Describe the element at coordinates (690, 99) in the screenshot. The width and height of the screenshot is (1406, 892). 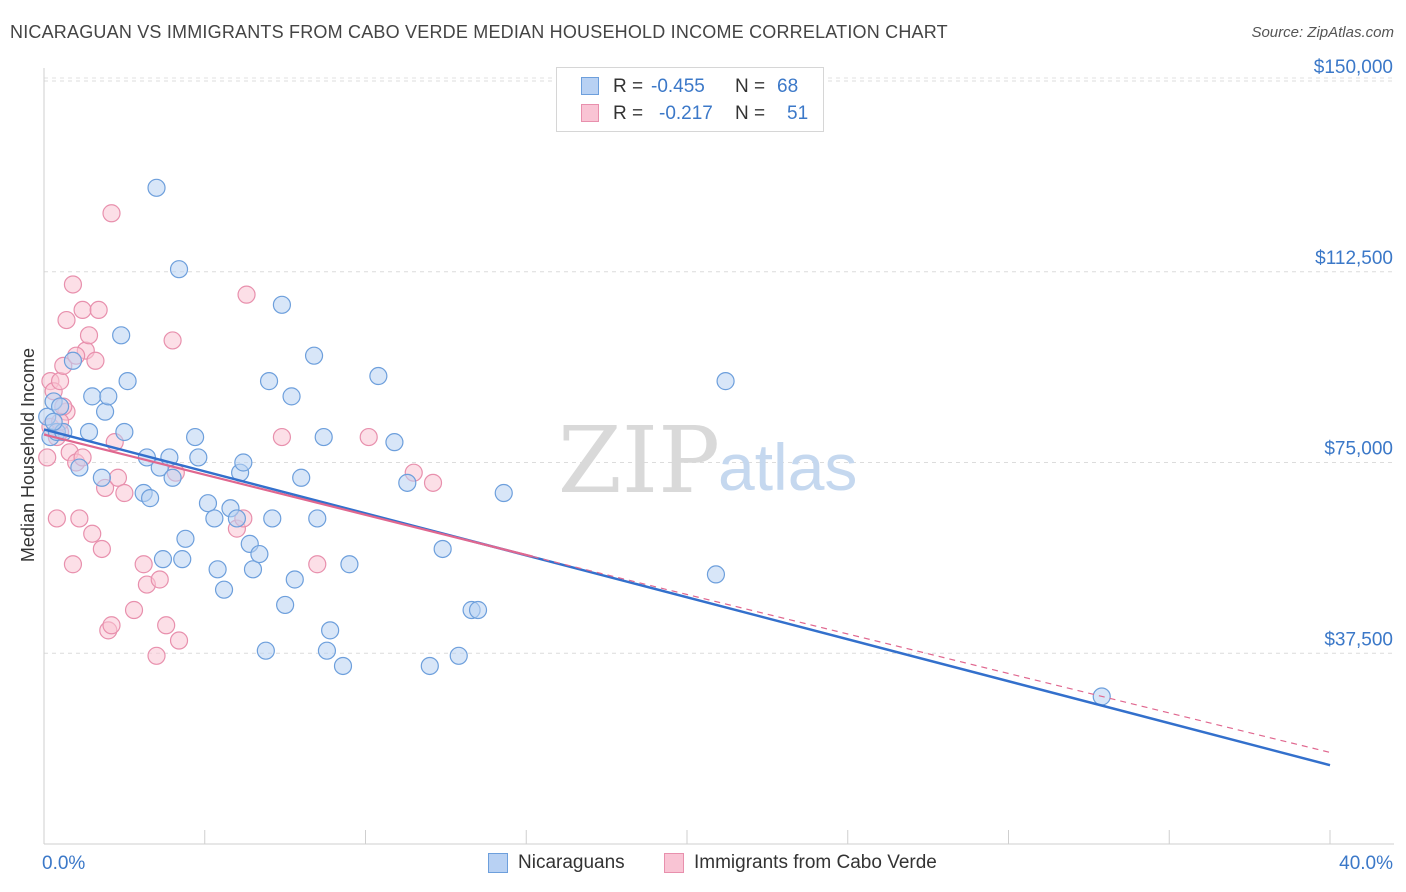
I see `correlation-legend: R = -0.455 N = 68 R = -0.217 N = 51` at that location.